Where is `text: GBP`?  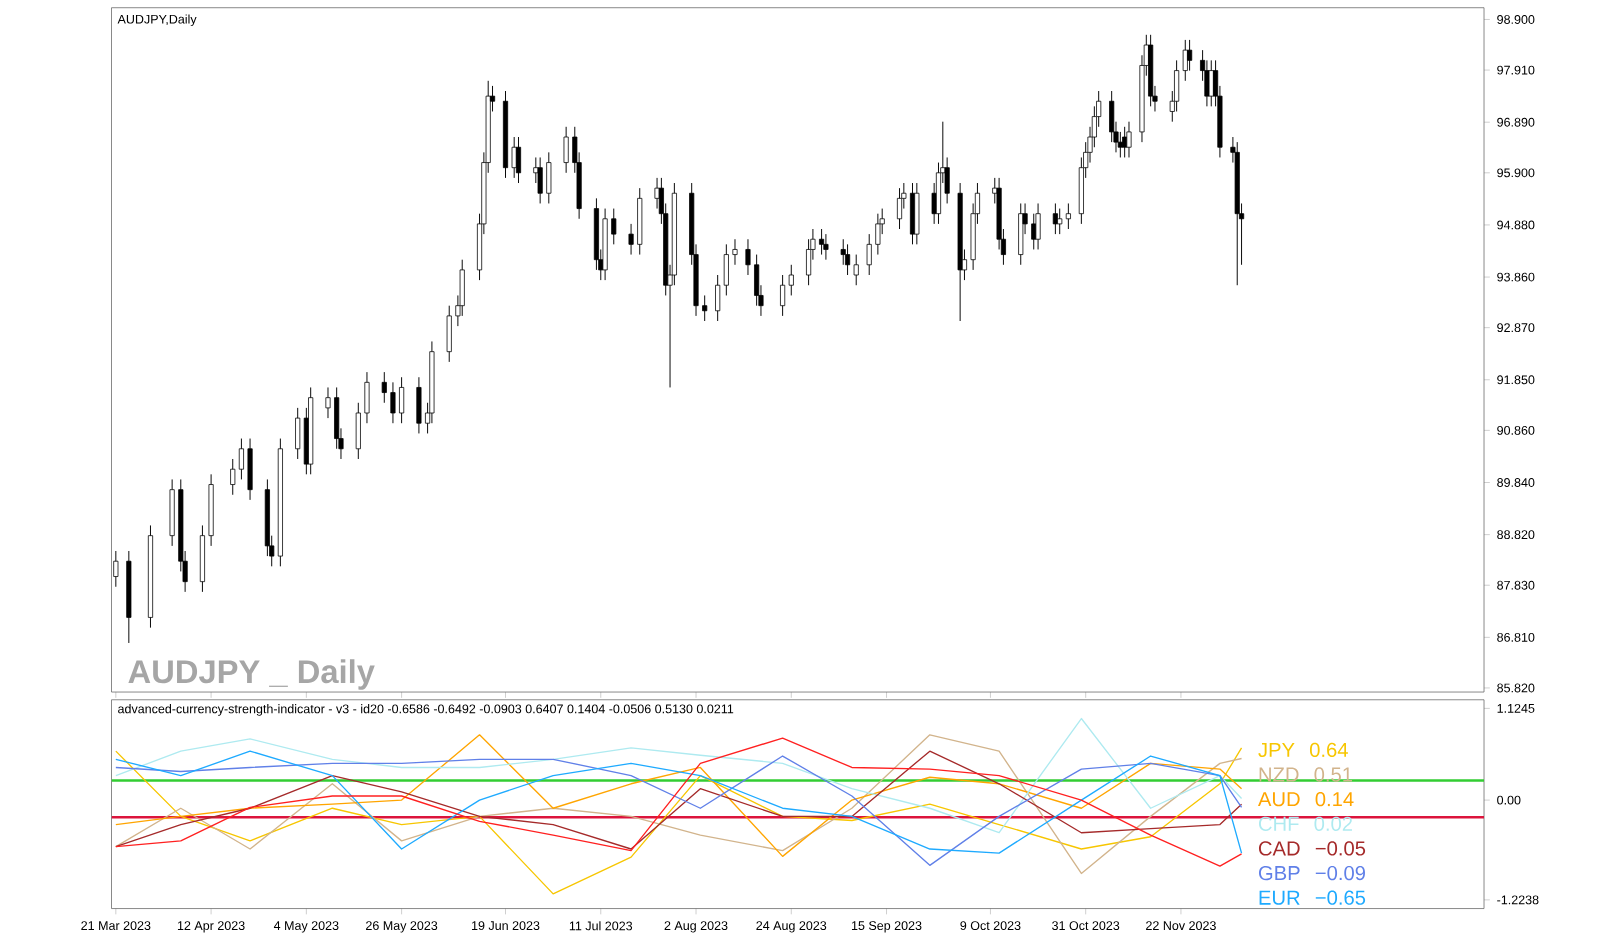
text: GBP is located at coordinates (1279, 873).